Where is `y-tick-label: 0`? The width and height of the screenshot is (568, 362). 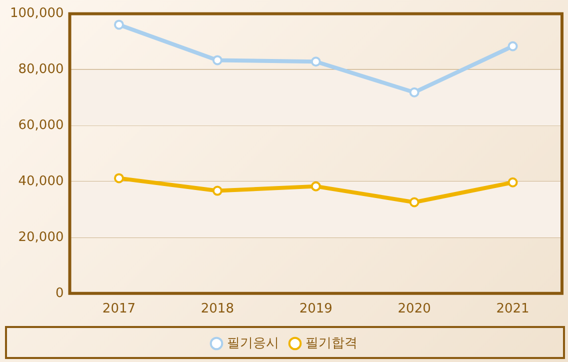
y-tick-label: 0 is located at coordinates (59, 293).